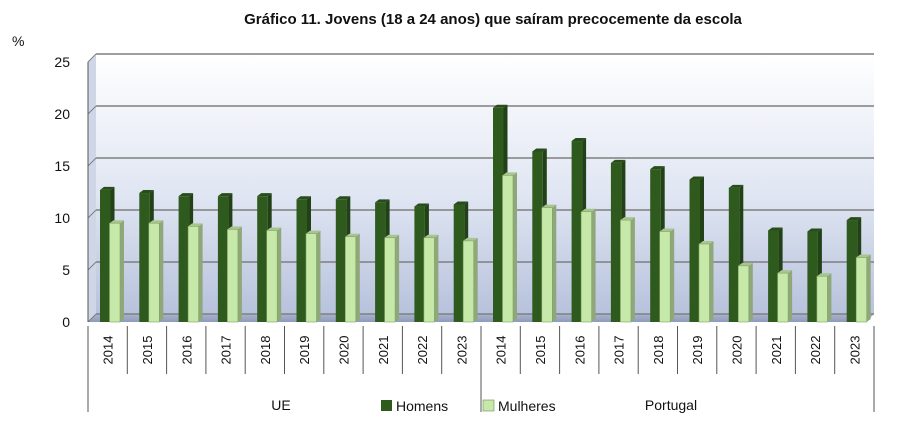 The height and width of the screenshot is (432, 901). What do you see at coordinates (18, 41) in the screenshot?
I see `y-axis-unit-label: %` at bounding box center [18, 41].